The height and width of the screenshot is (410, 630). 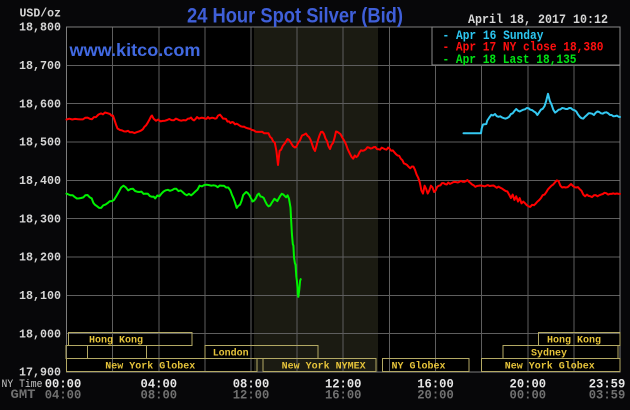 What do you see at coordinates (40, 334) in the screenshot?
I see `svg-text: 18,000` at bounding box center [40, 334].